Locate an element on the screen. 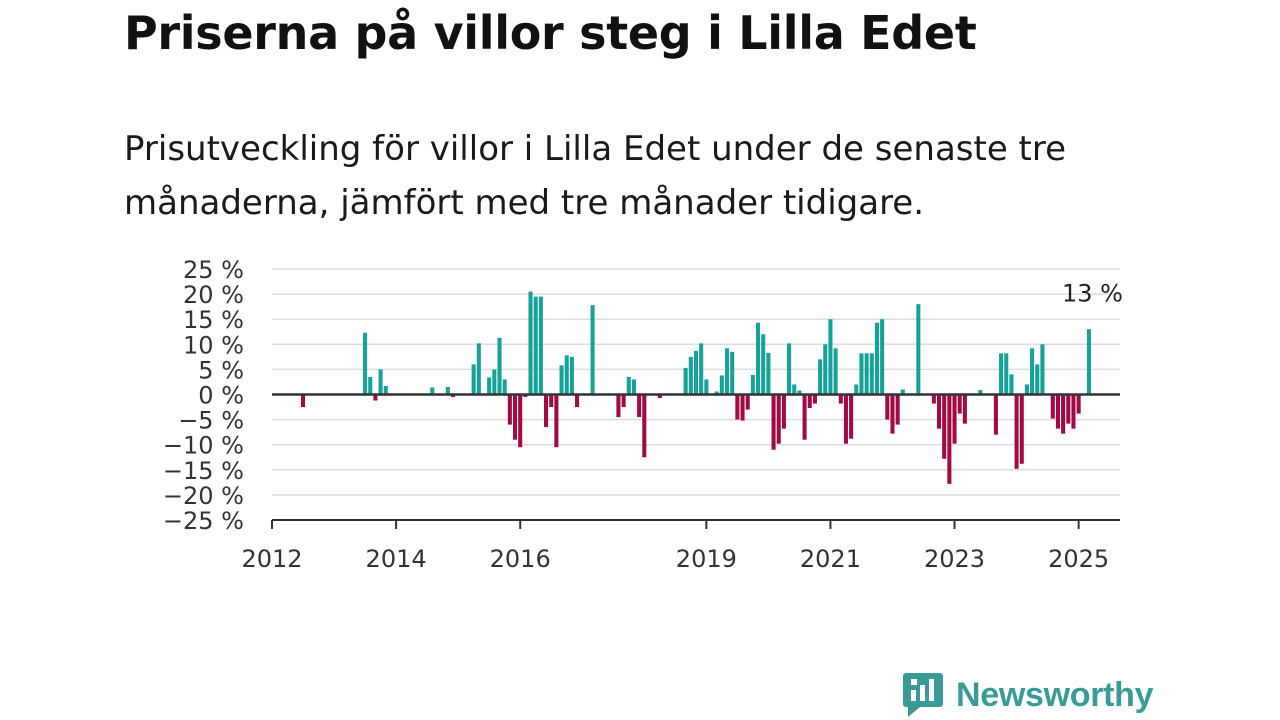 Image resolution: width=1280 pixels, height=720 pixels. y-tick-label: −10 % is located at coordinates (203, 446).